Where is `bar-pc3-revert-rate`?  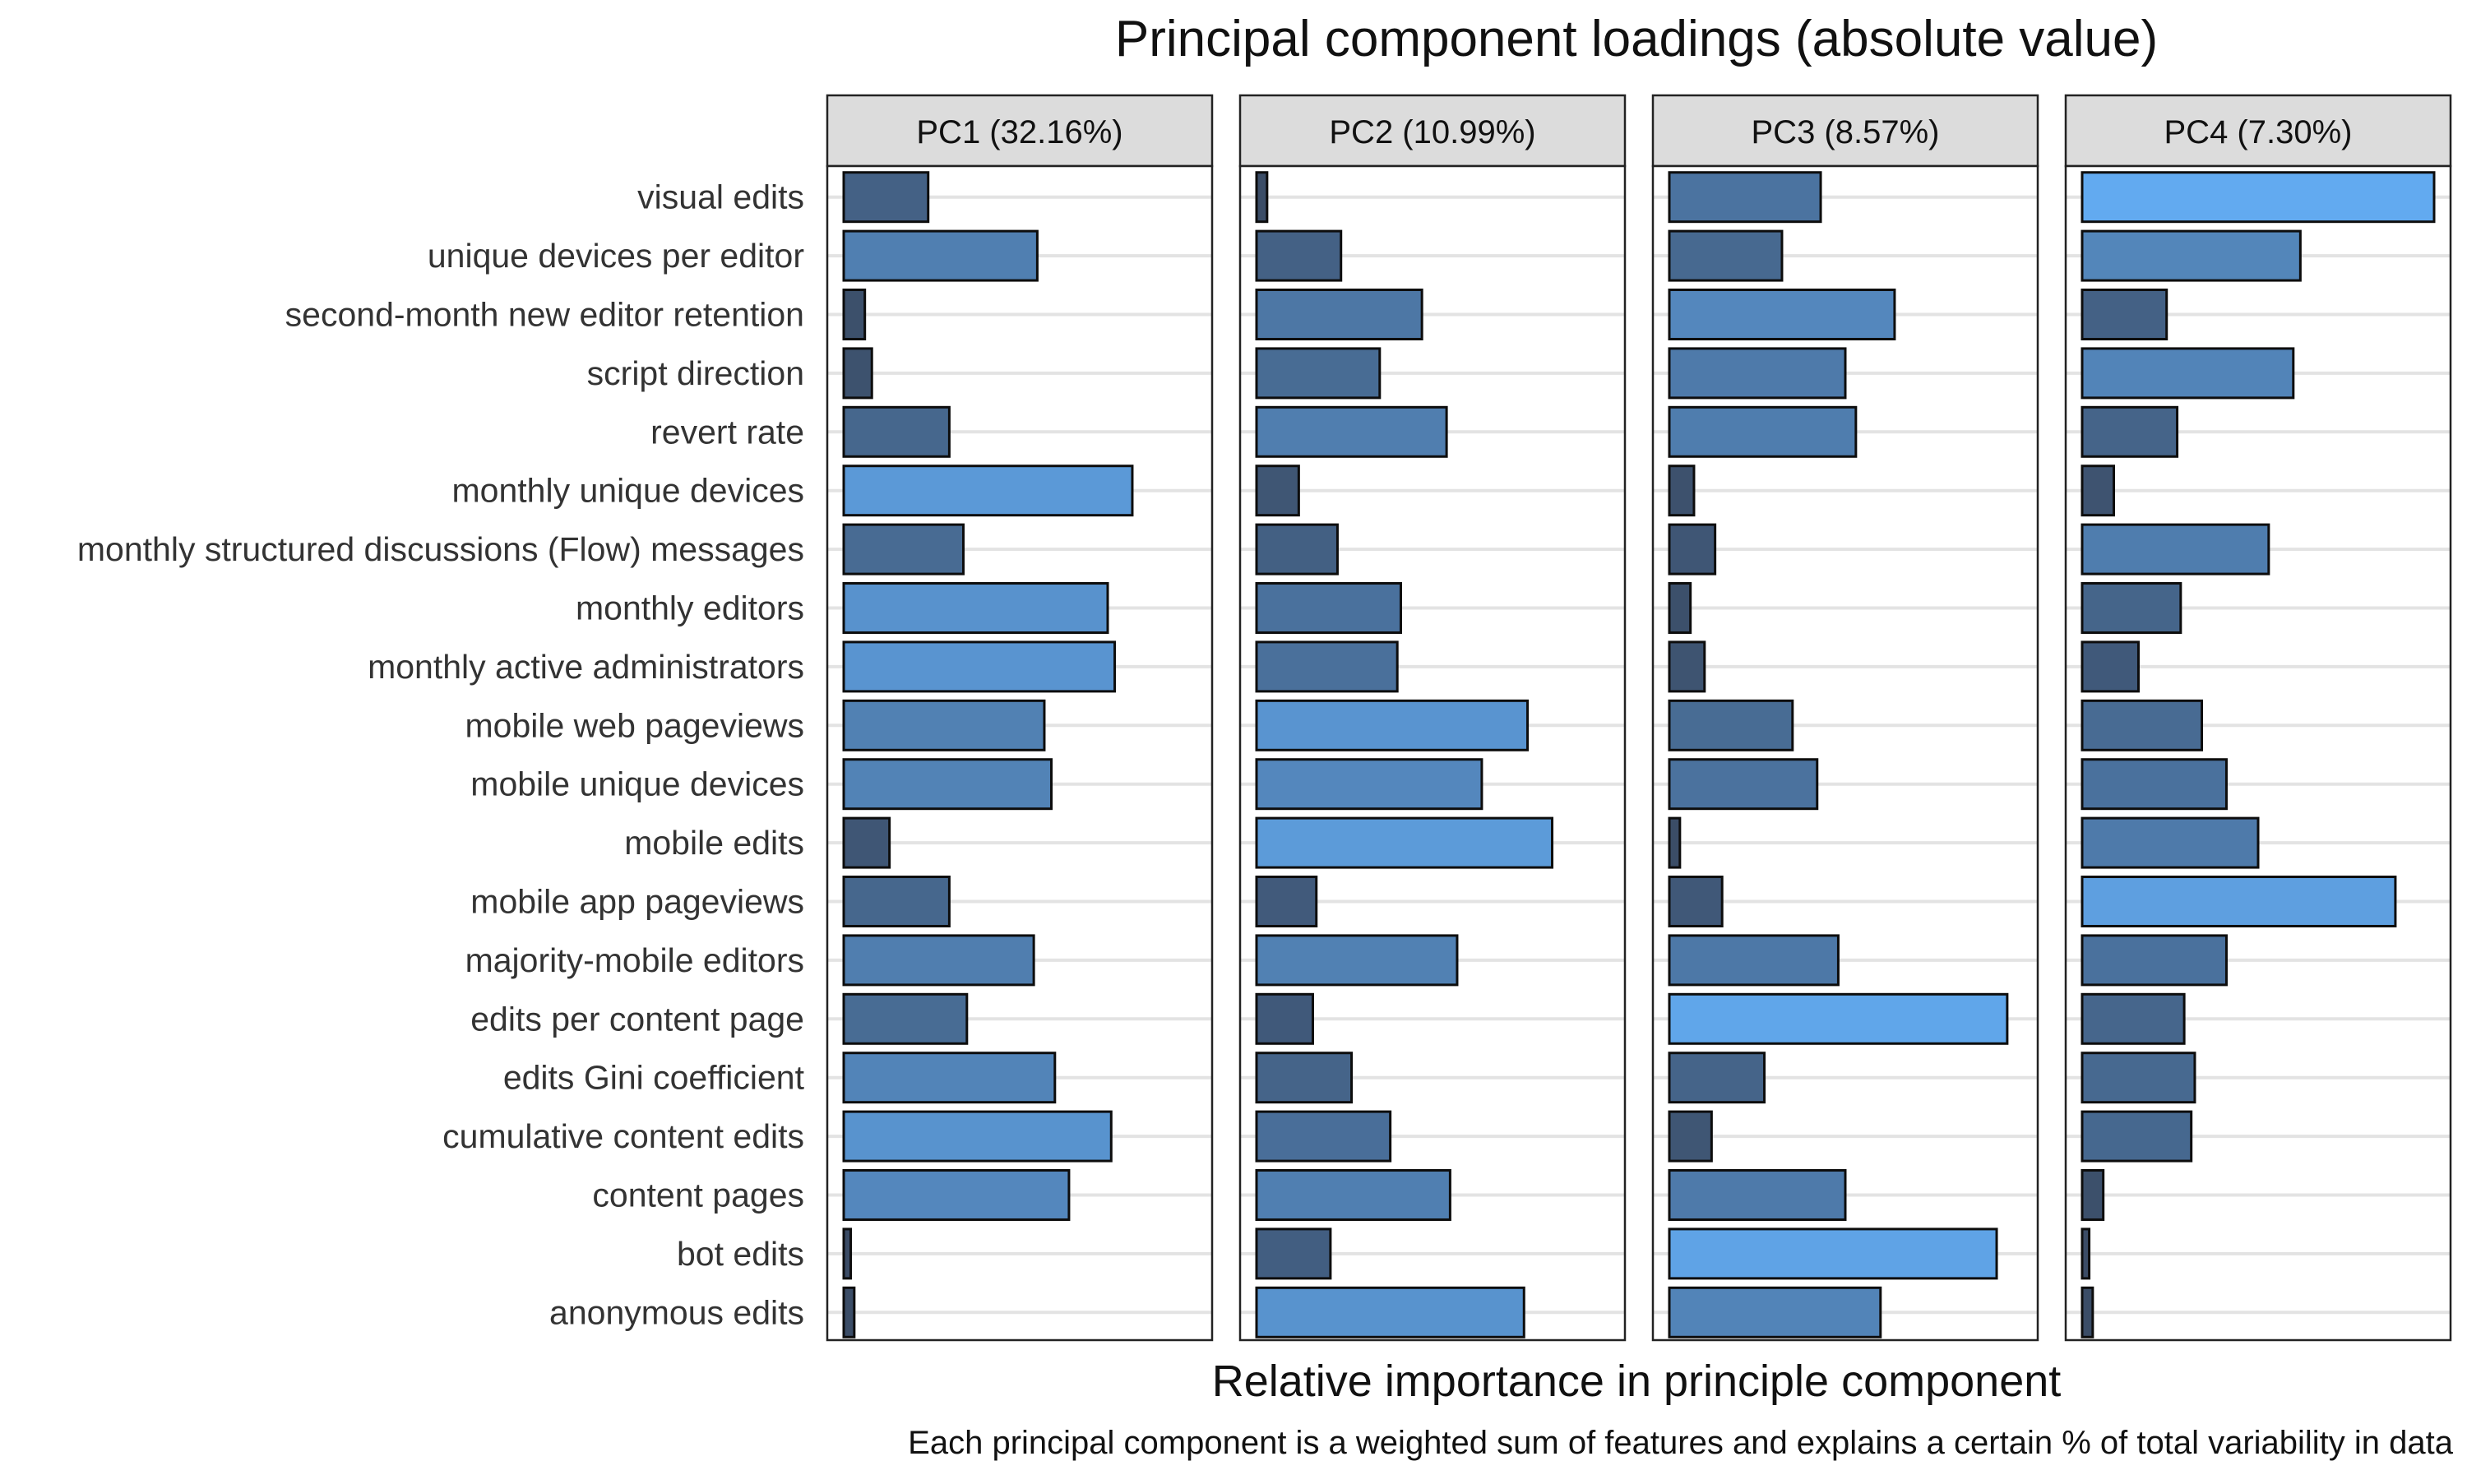 bar-pc3-revert-rate is located at coordinates (1763, 431).